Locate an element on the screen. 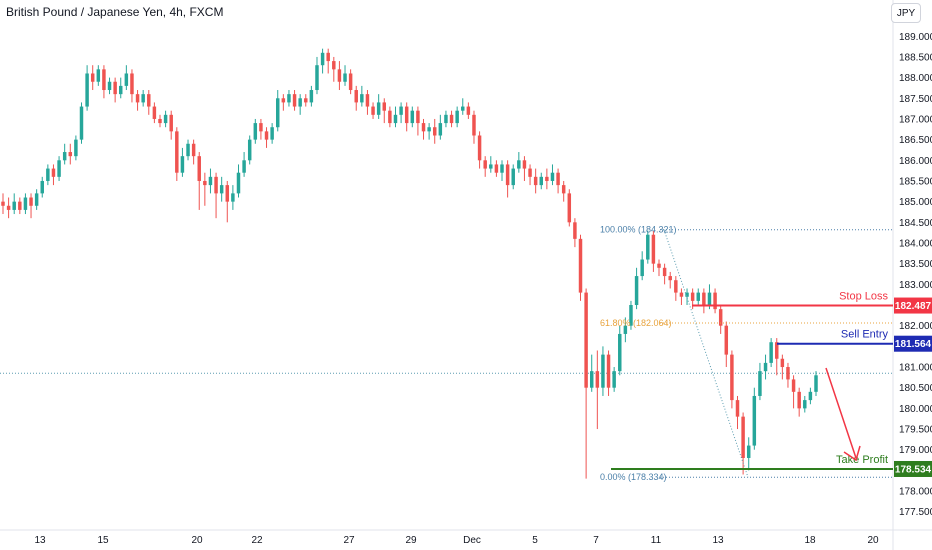 The image size is (932, 550). y-tick-label: 188.000 is located at coordinates (915, 78).